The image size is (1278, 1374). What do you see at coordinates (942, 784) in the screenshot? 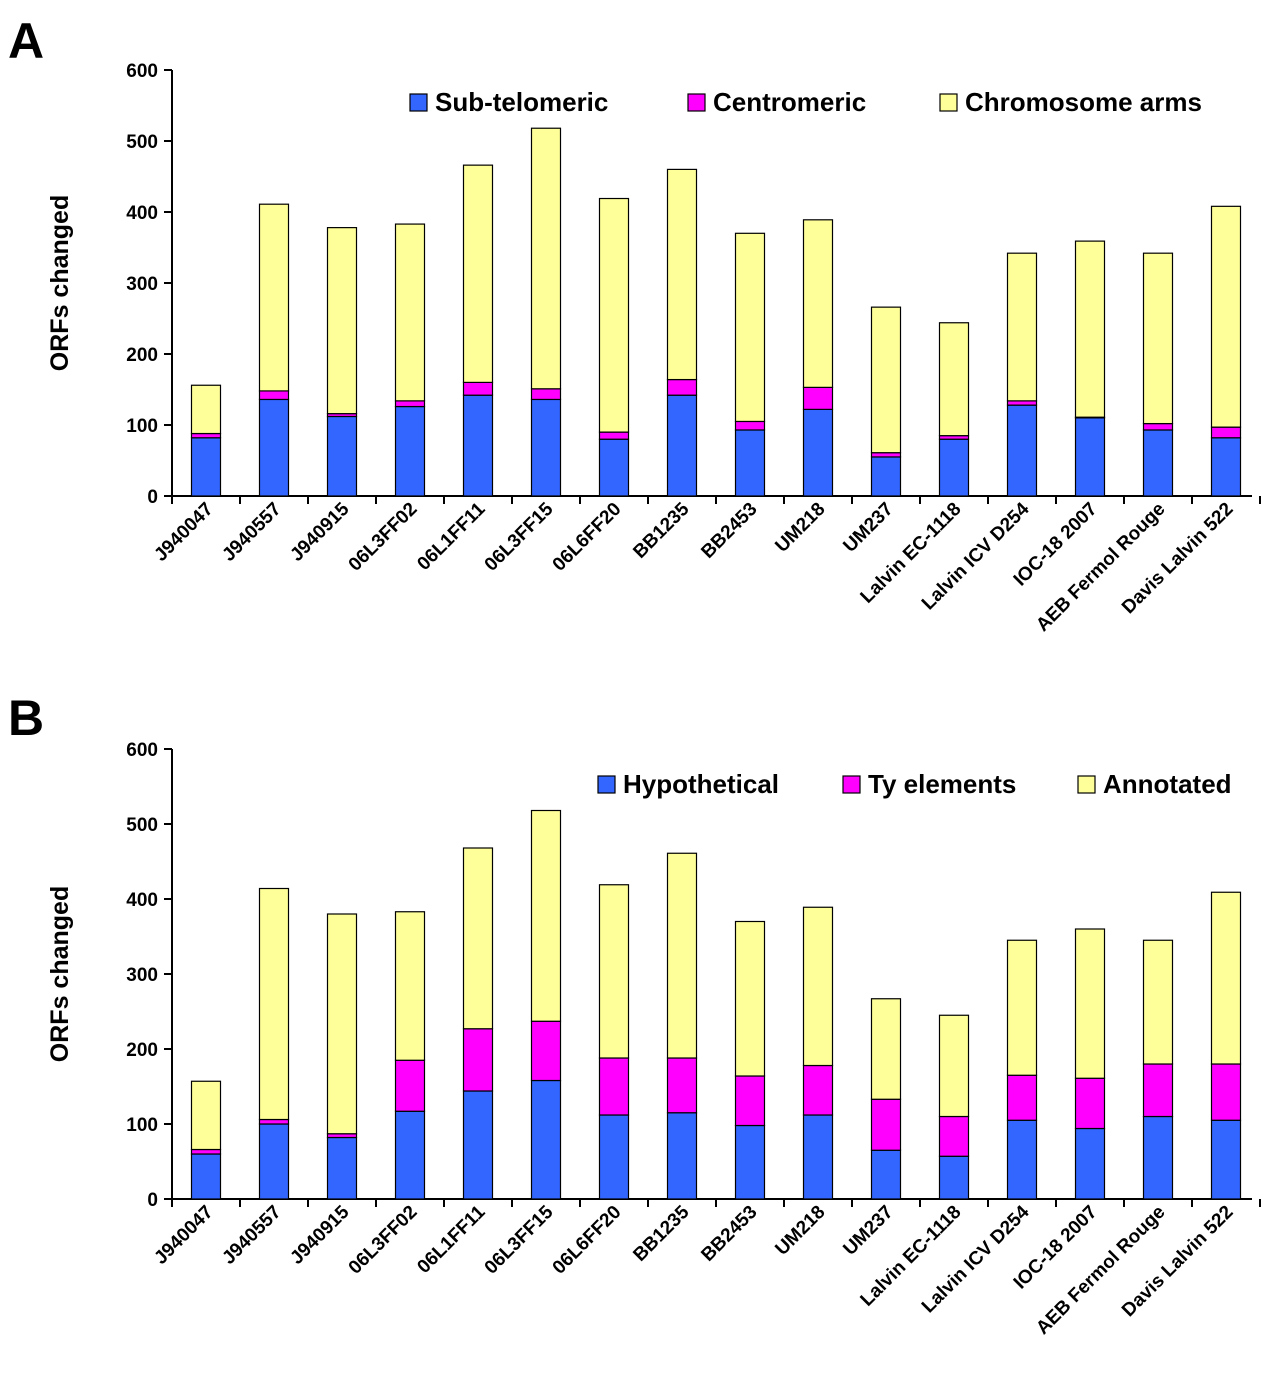
I see `legend-label: Ty elements` at bounding box center [942, 784].